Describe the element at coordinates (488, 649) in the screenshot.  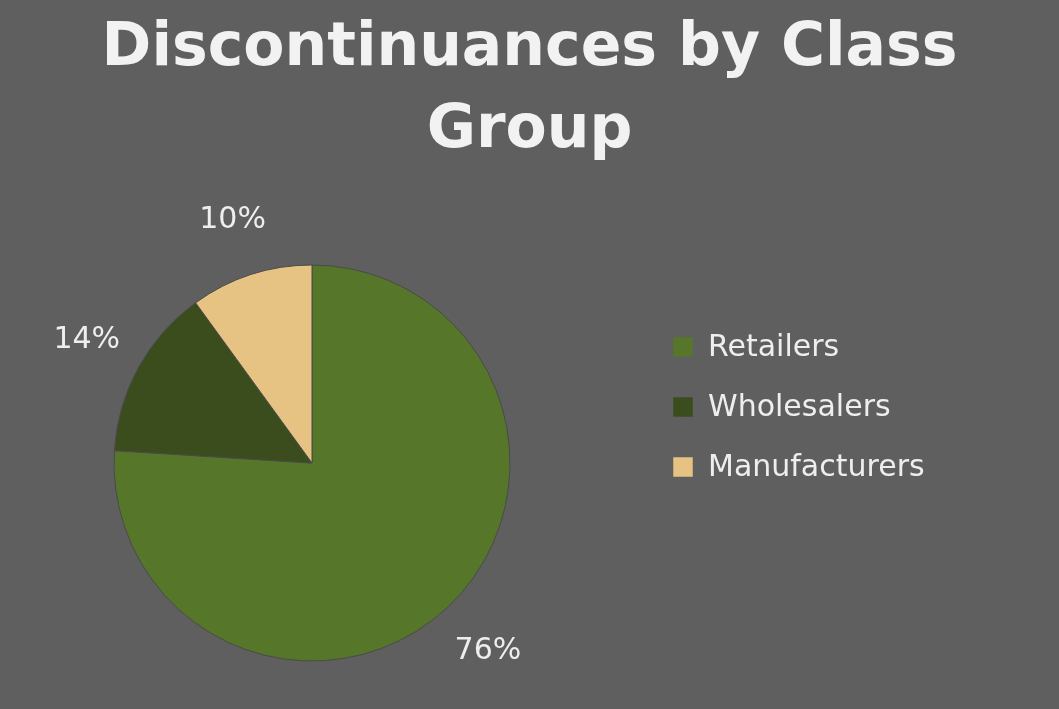
I see `data-label: 76%` at that location.